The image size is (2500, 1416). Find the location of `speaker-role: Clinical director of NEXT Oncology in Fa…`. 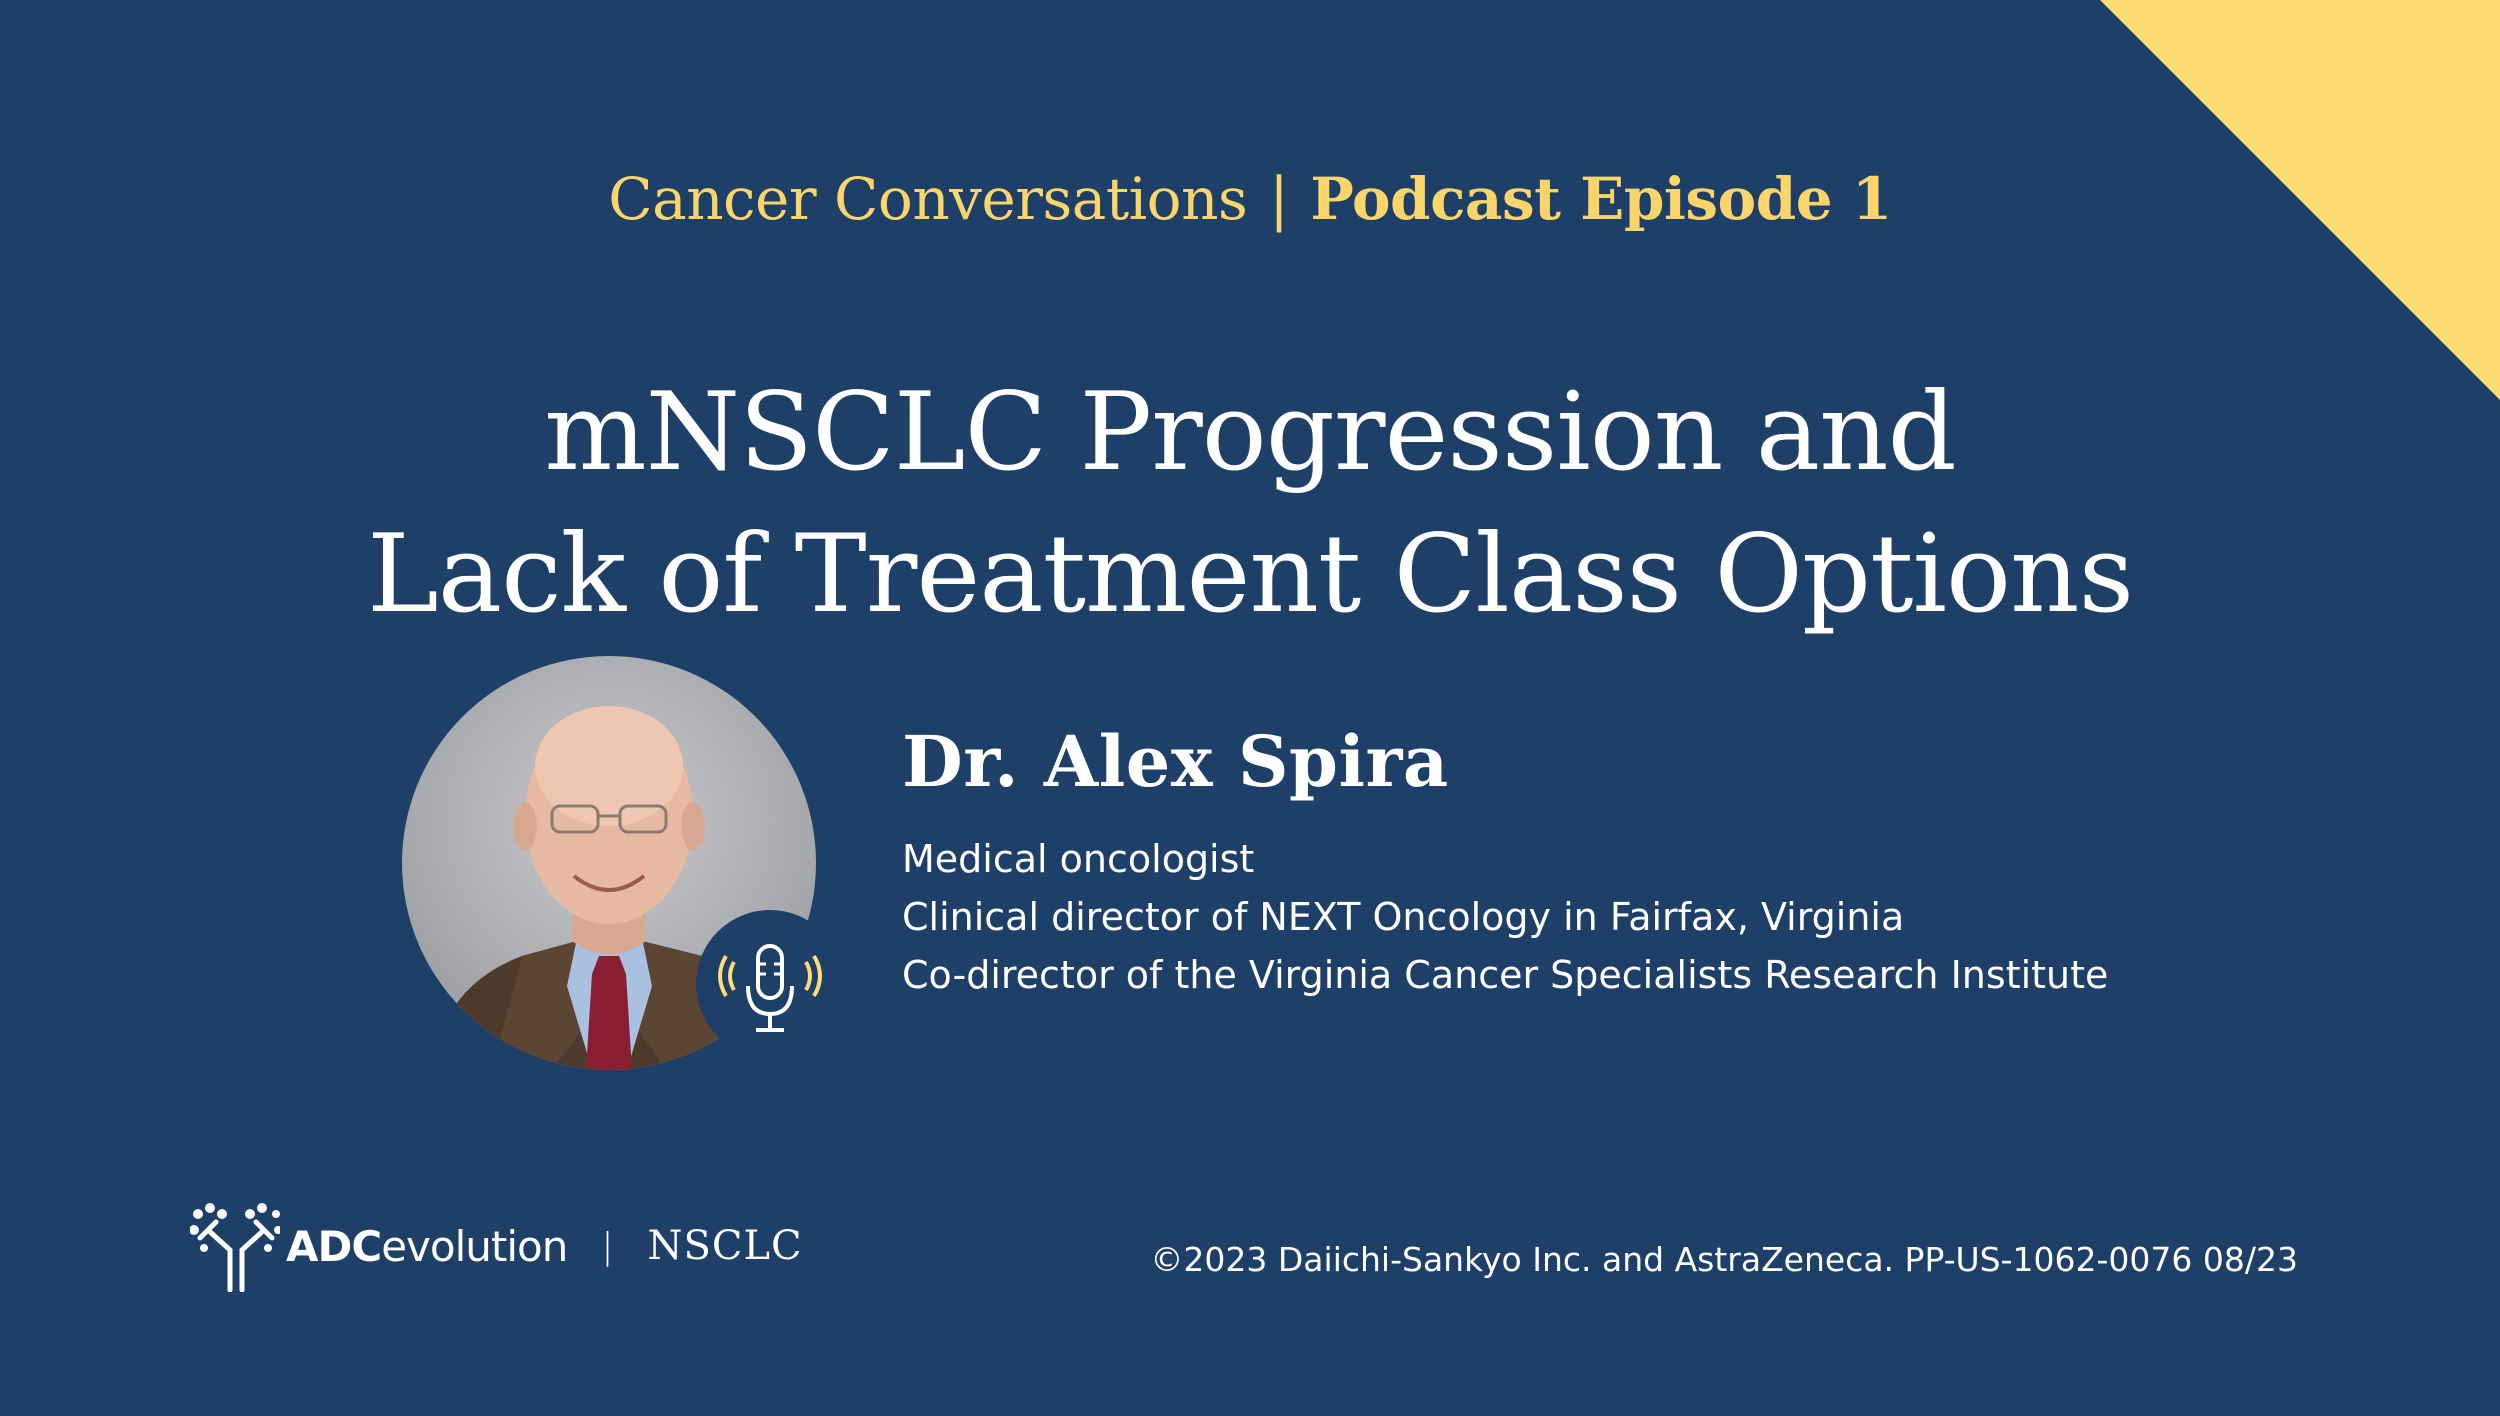

speaker-role: Clinical director of NEXT Oncology in Fa… is located at coordinates (1403, 917).